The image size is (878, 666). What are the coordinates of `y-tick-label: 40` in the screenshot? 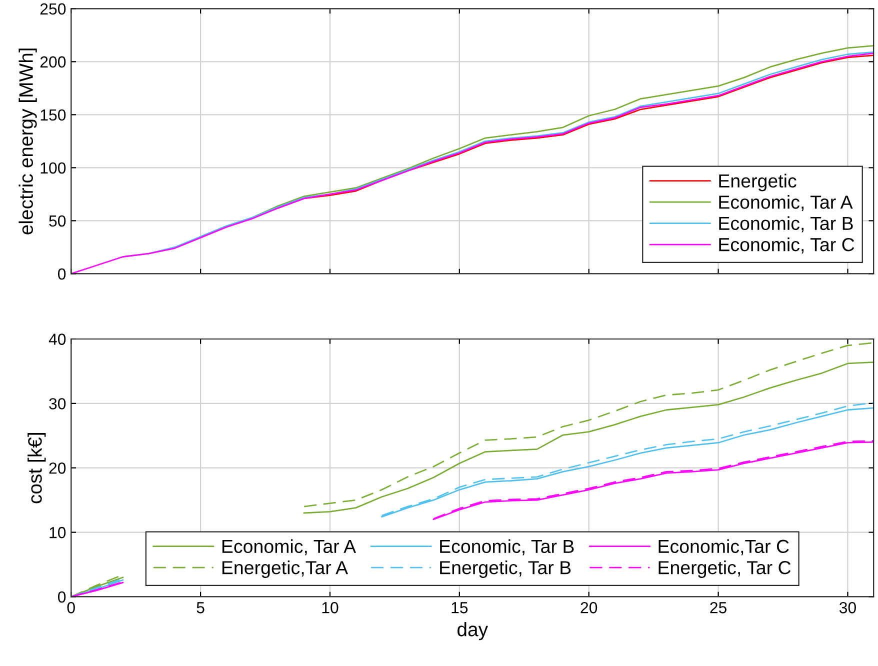 It's located at (57, 339).